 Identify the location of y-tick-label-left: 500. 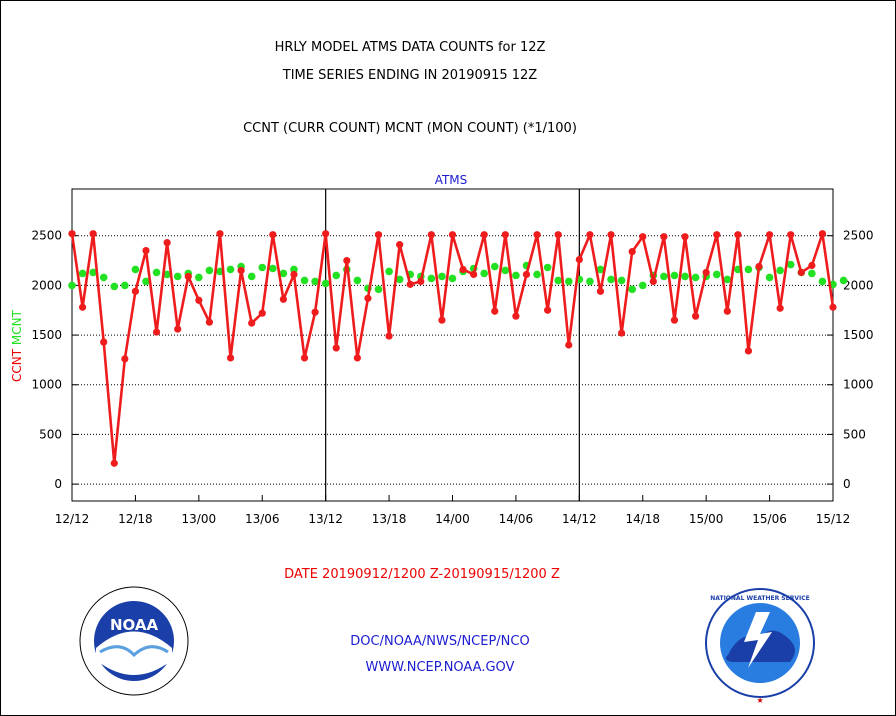
(50, 434).